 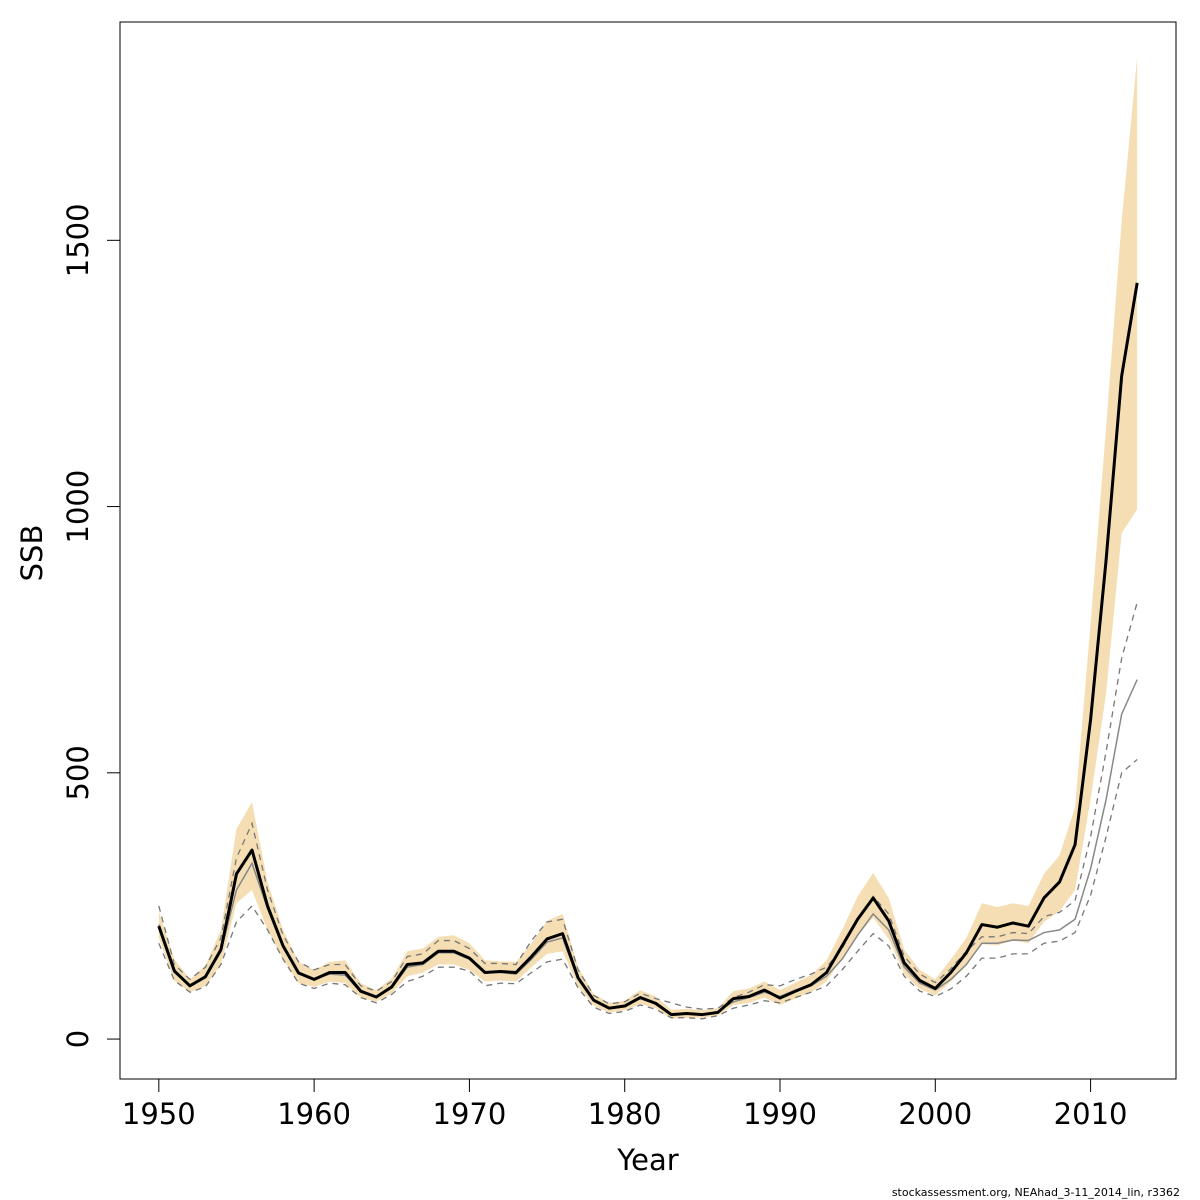 I want to click on y-axis-label: SSB, so click(x=32, y=553).